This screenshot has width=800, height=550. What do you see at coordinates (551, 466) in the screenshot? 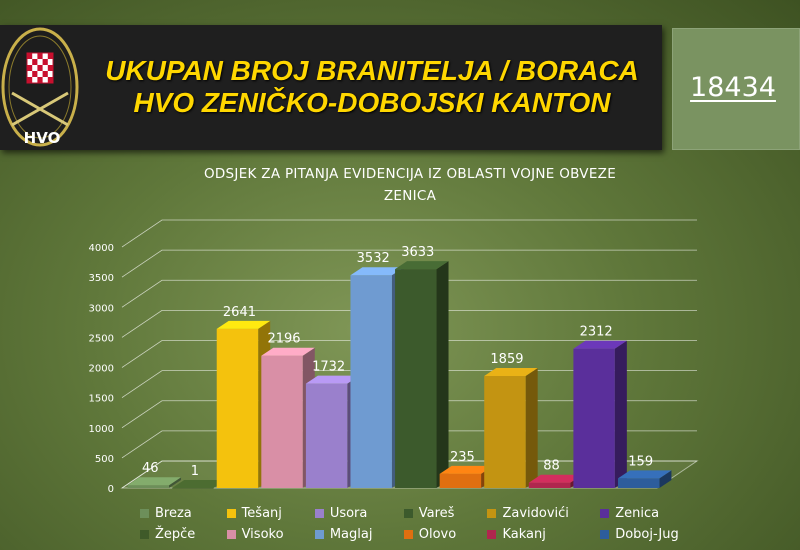
I see `data-label: 88` at bounding box center [551, 466].